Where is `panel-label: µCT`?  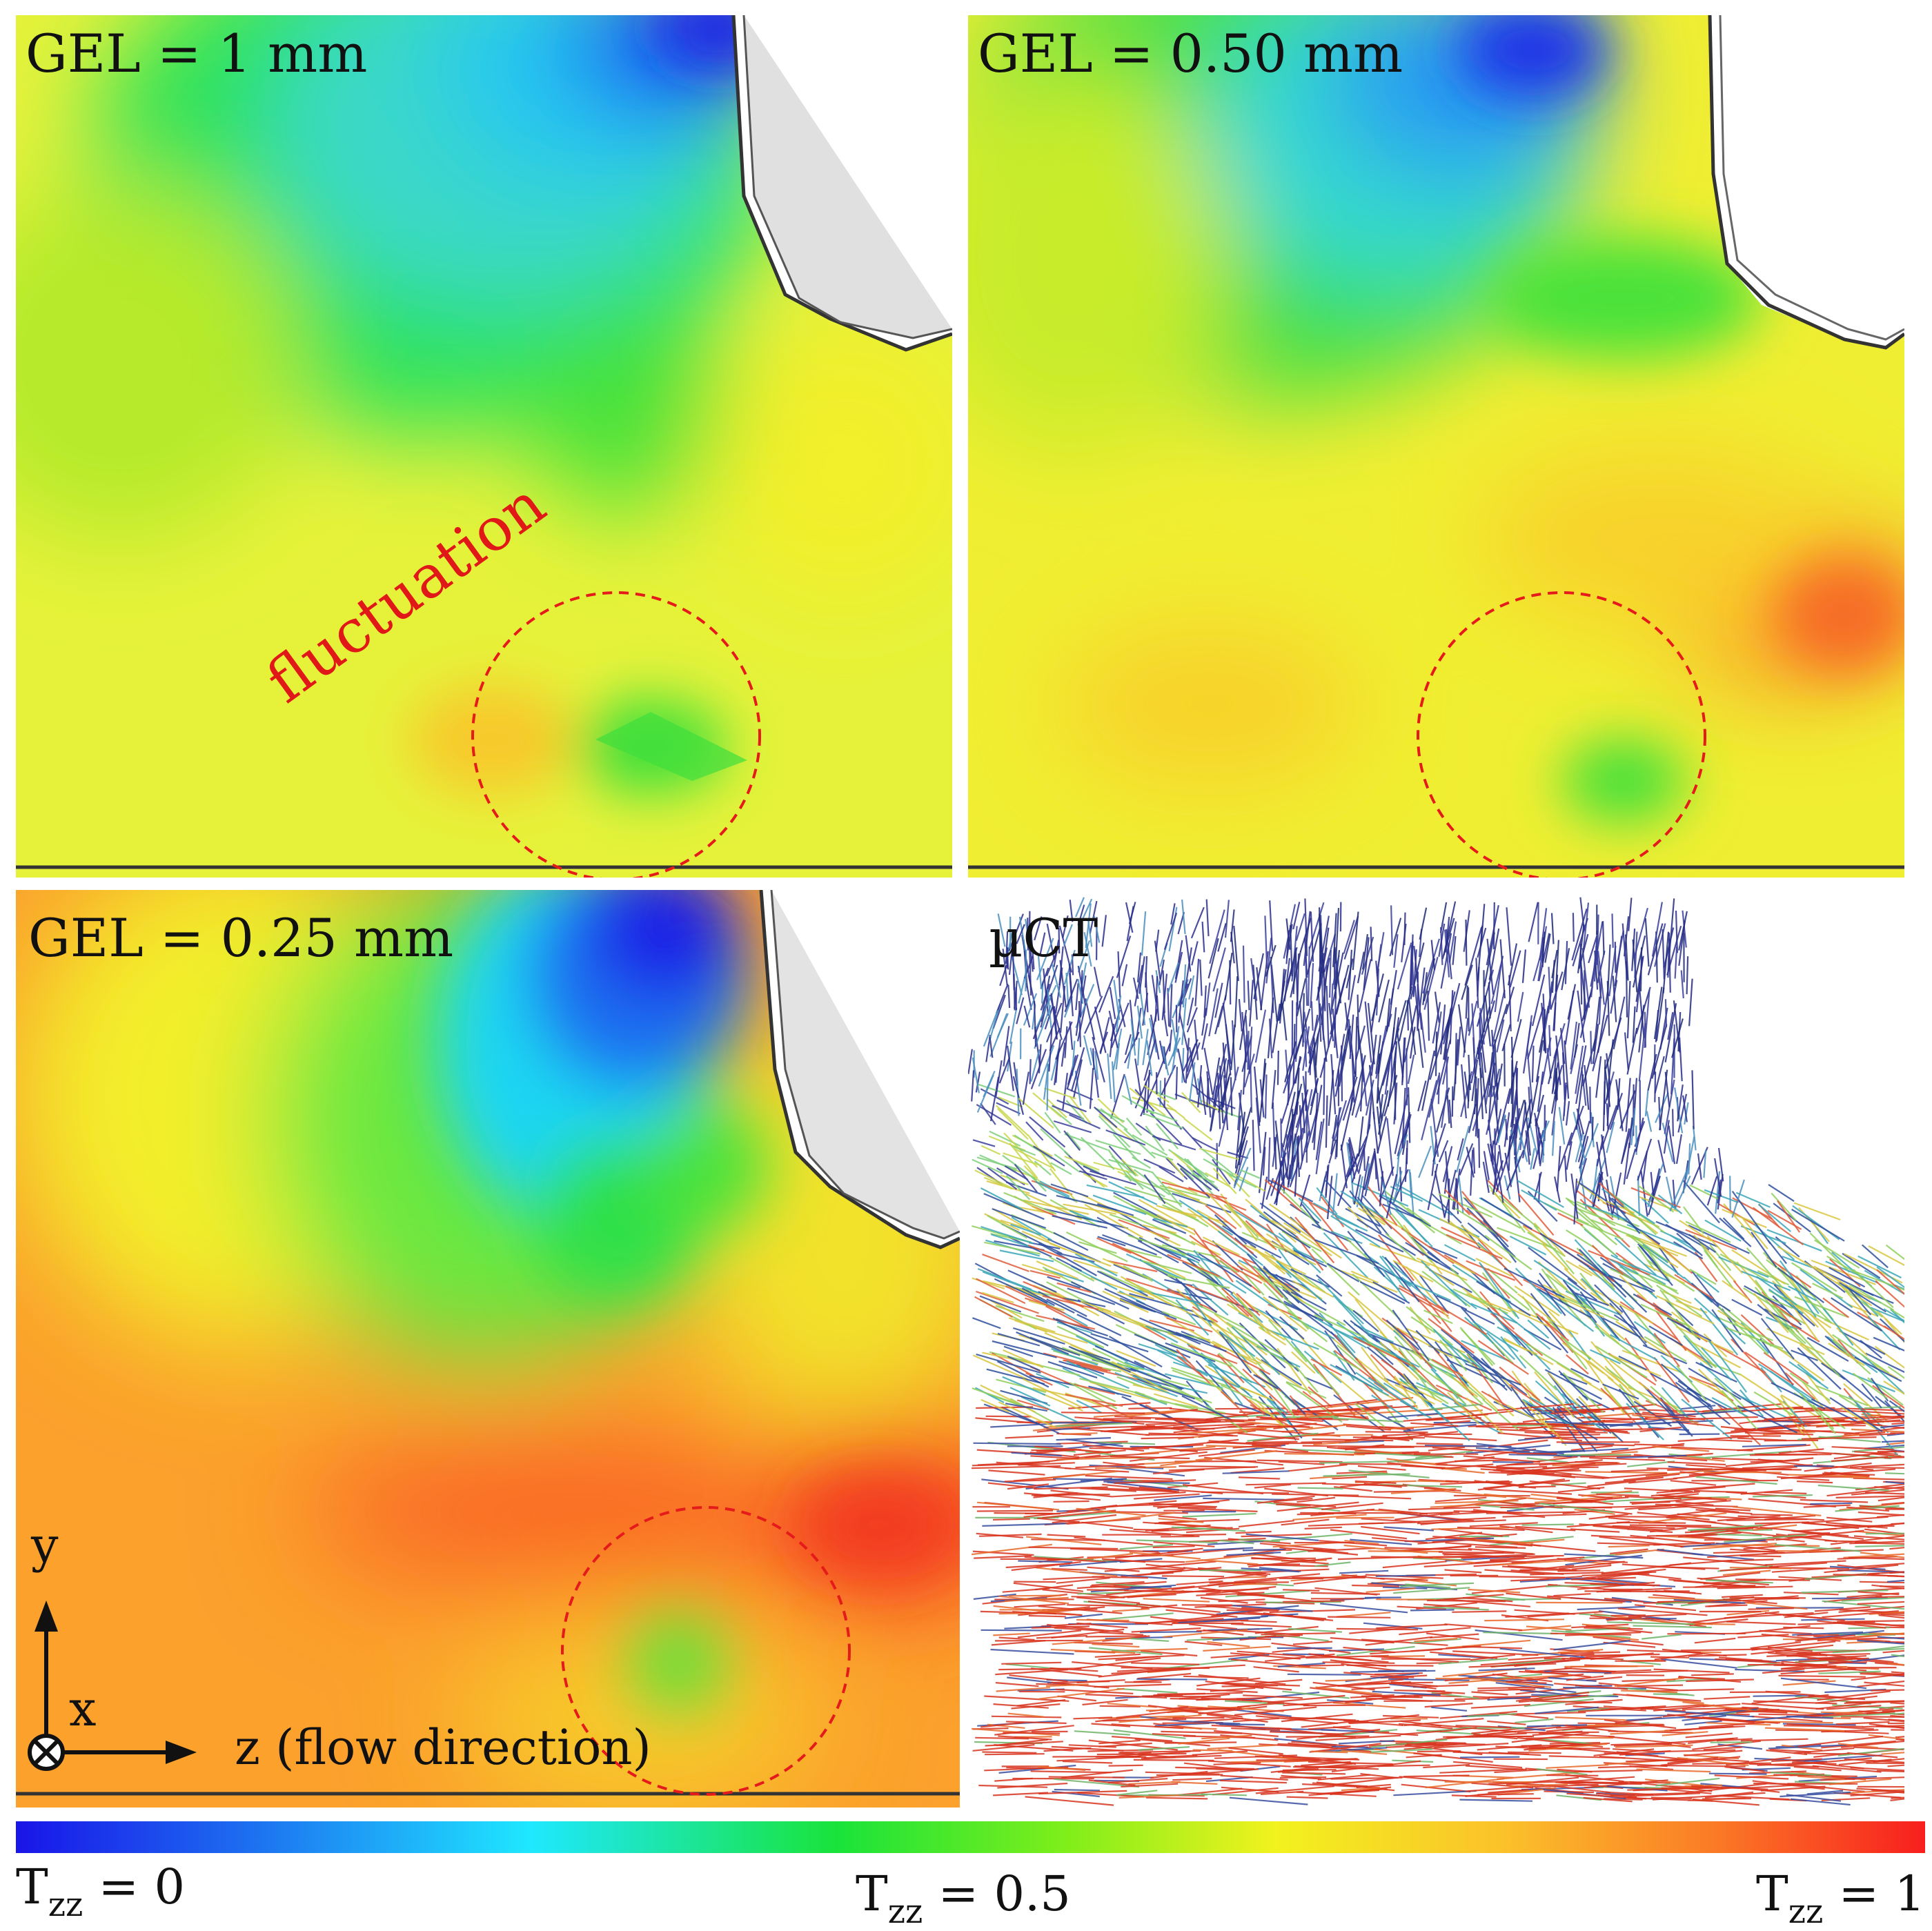 panel-label: µCT is located at coordinates (1043, 938).